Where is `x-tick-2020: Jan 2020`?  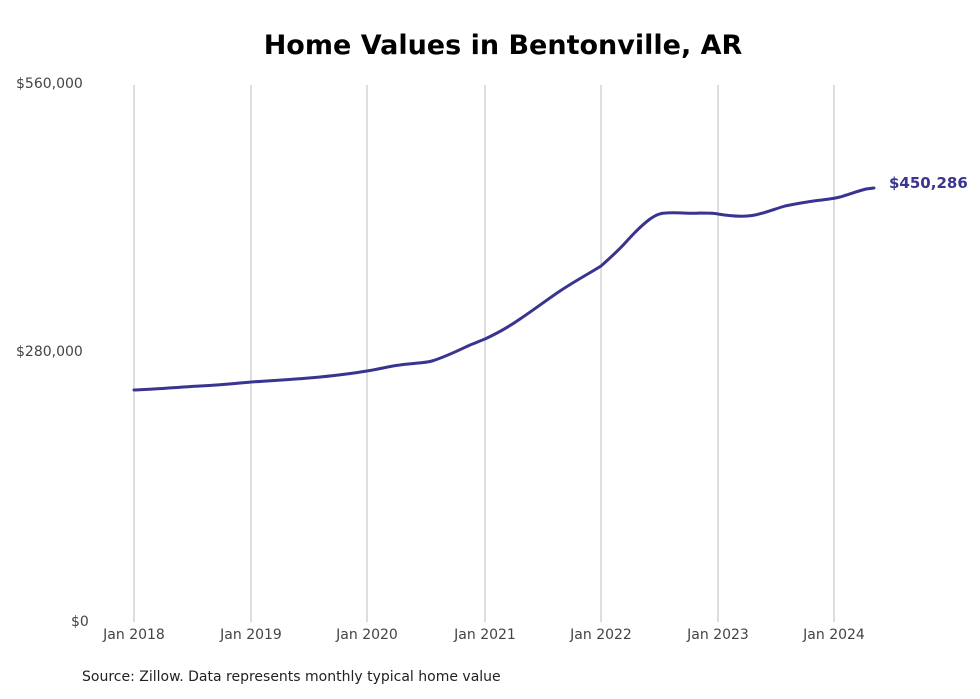
x-tick-2020: Jan 2020 is located at coordinates (367, 635).